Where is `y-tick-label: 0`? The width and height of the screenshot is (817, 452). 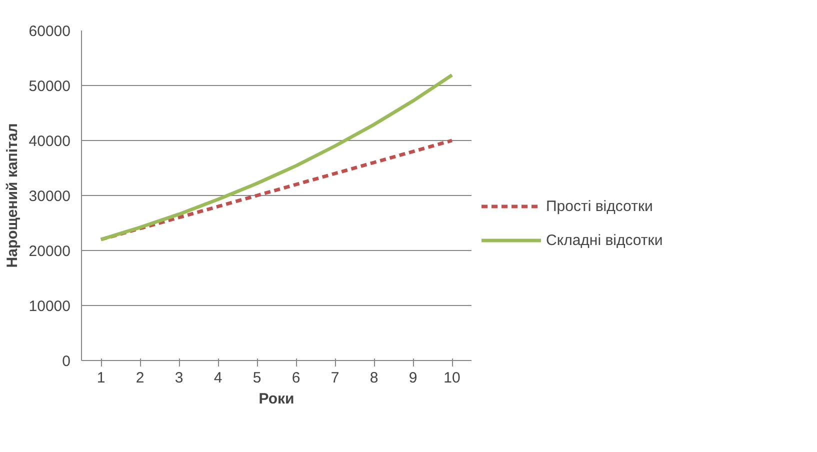
y-tick-label: 0 is located at coordinates (66, 361).